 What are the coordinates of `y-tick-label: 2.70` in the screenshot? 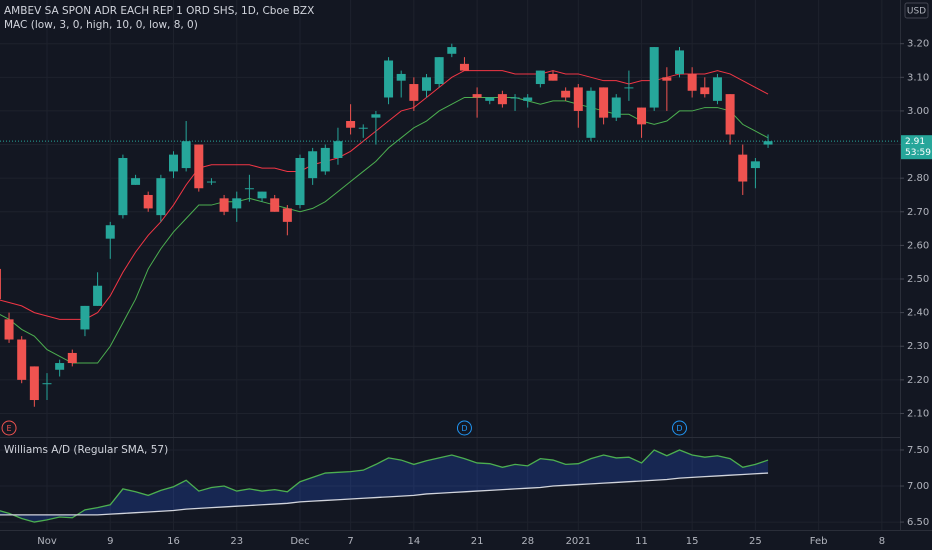 It's located at (918, 212).